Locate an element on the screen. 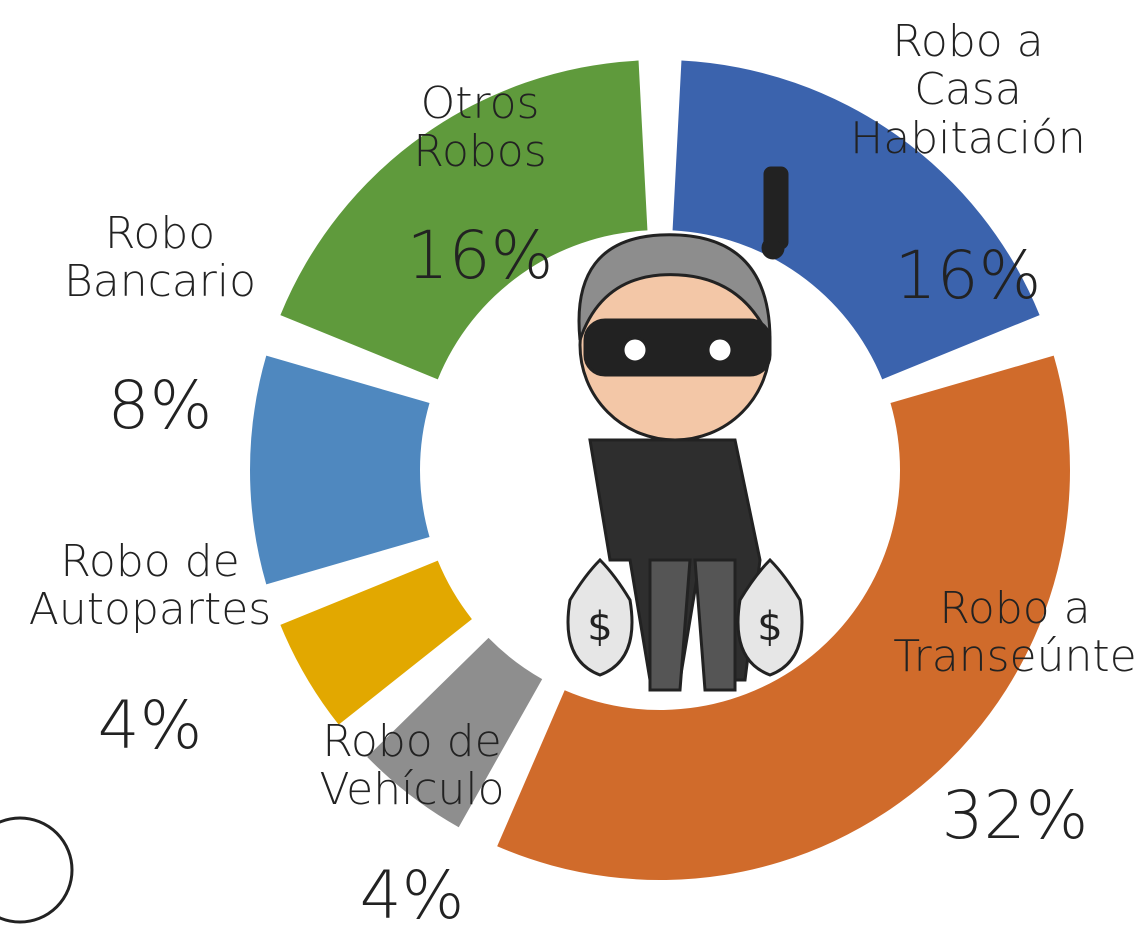  category-label: Otros Robos is located at coordinates (480, 128).